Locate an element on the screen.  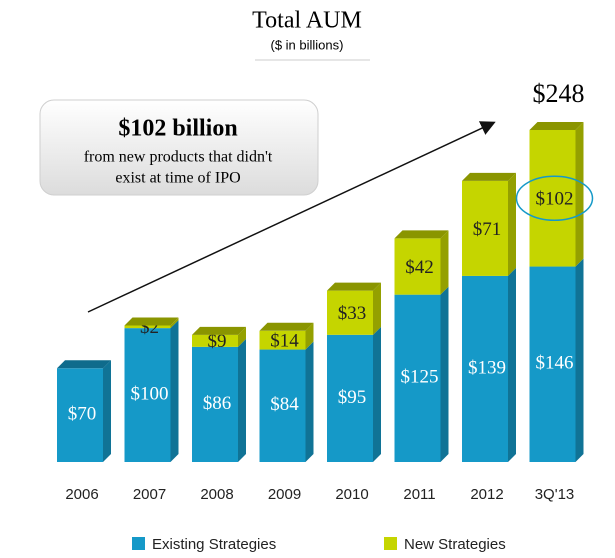
value-label: $14 is located at coordinates (284, 341).